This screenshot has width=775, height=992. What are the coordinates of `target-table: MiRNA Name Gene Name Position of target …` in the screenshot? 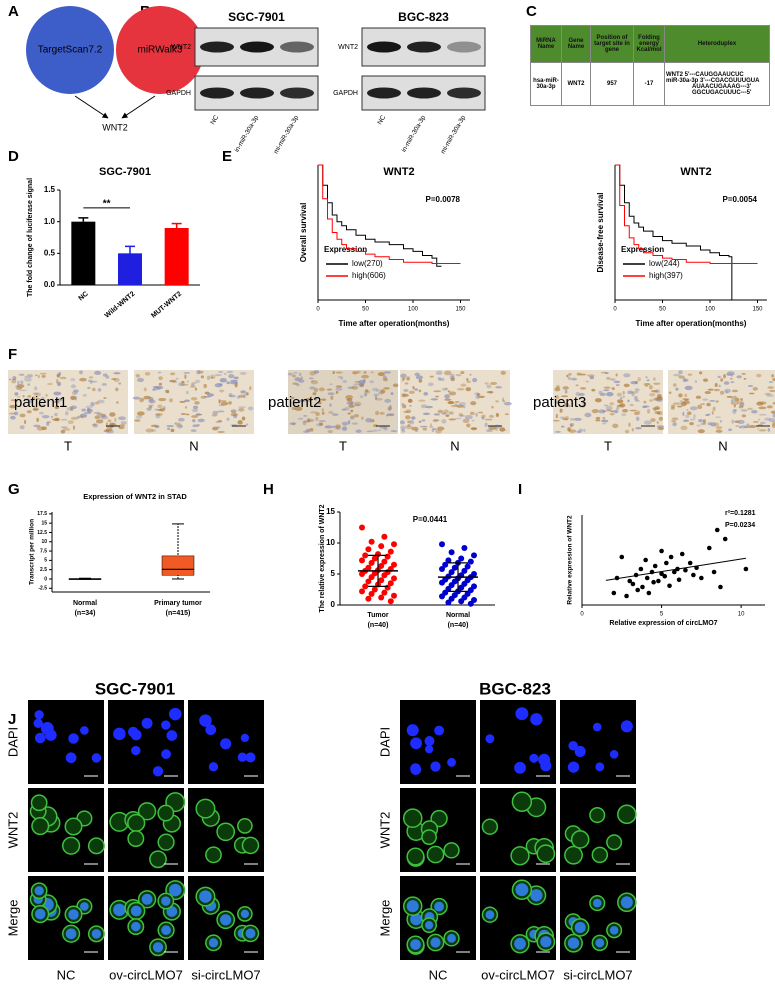 It's located at (650, 65).